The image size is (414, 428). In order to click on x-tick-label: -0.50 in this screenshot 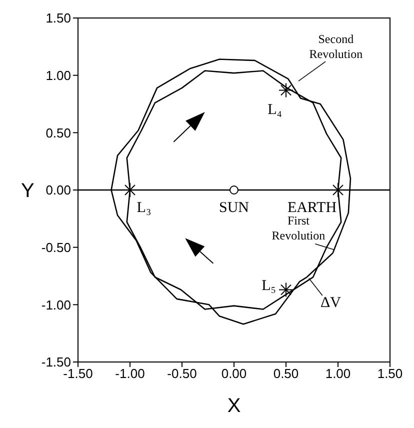, I will do `click(182, 374)`.